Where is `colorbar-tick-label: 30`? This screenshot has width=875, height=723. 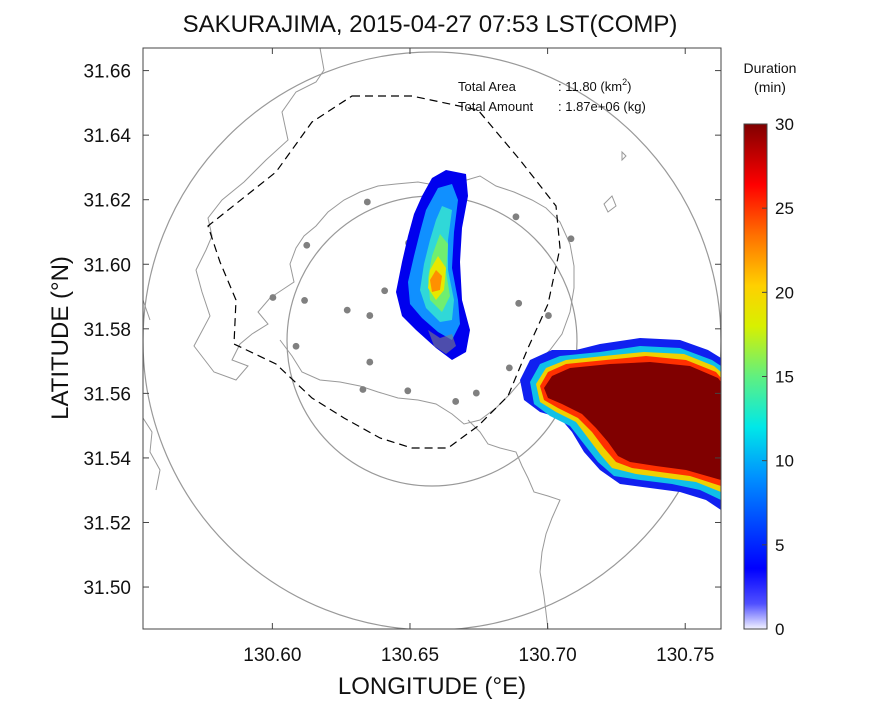 colorbar-tick-label: 30 is located at coordinates (784, 124).